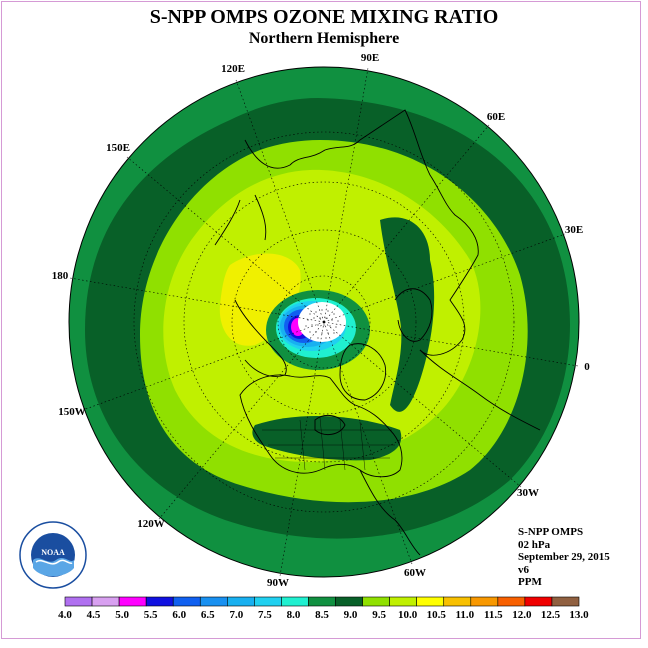  What do you see at coordinates (208, 615) in the screenshot?
I see `colorbar-tick-label: 6.5` at bounding box center [208, 615].